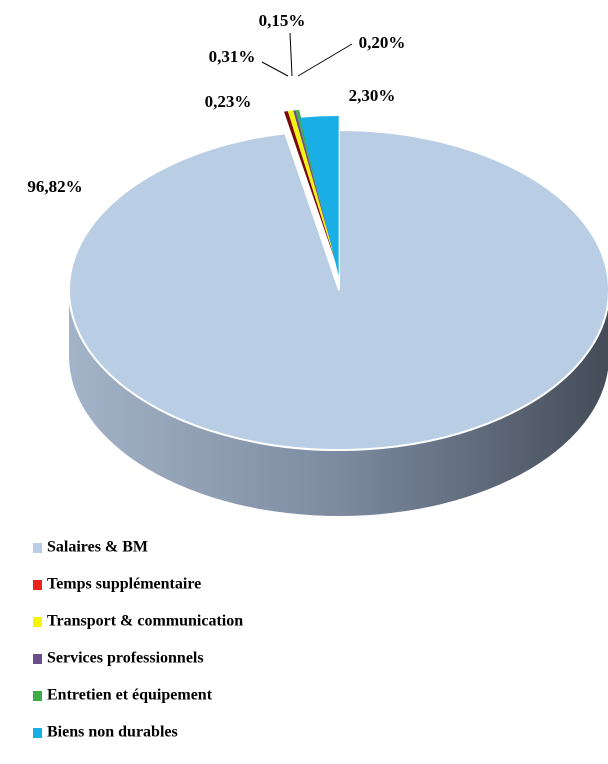 The height and width of the screenshot is (764, 608). What do you see at coordinates (125, 658) in the screenshot?
I see `legend-label: Services professionnels` at bounding box center [125, 658].